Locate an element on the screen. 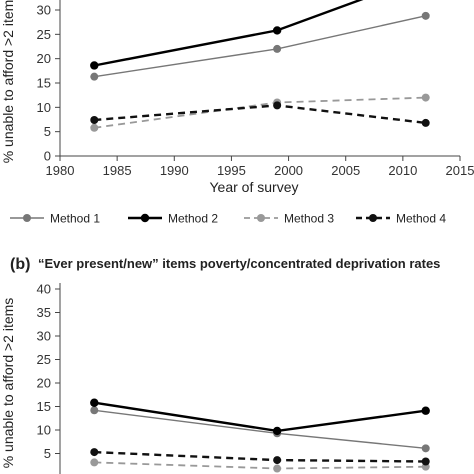  panelA-y-tick-label: 25 is located at coordinates (44, 34).